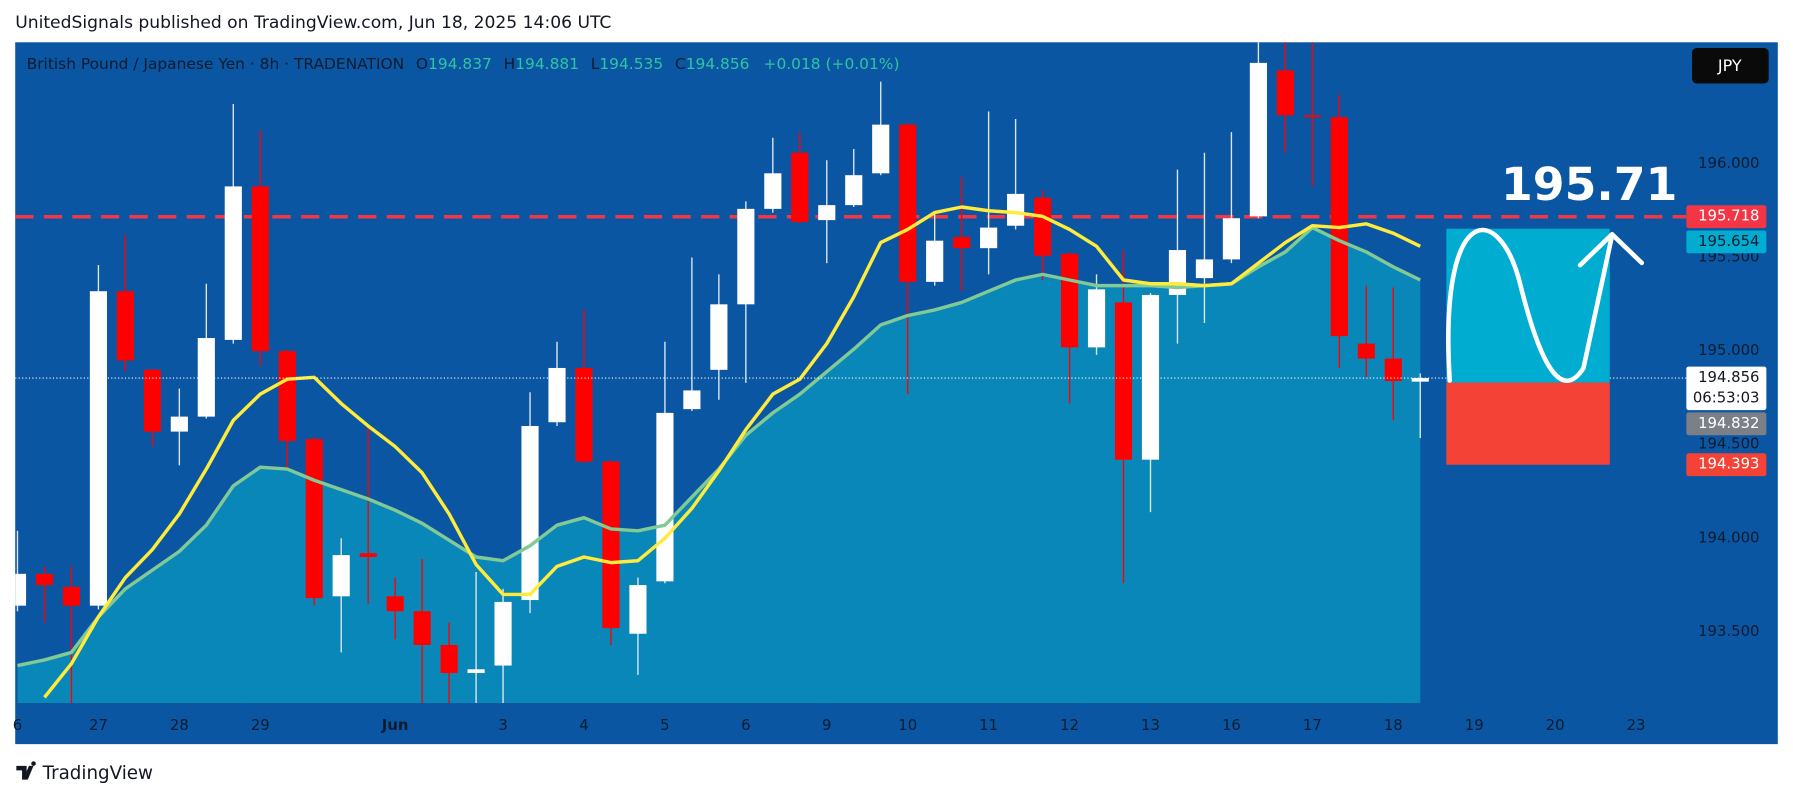  Describe the element at coordinates (460, 64) in the screenshot. I see `ohlc-value: 194.837` at that location.